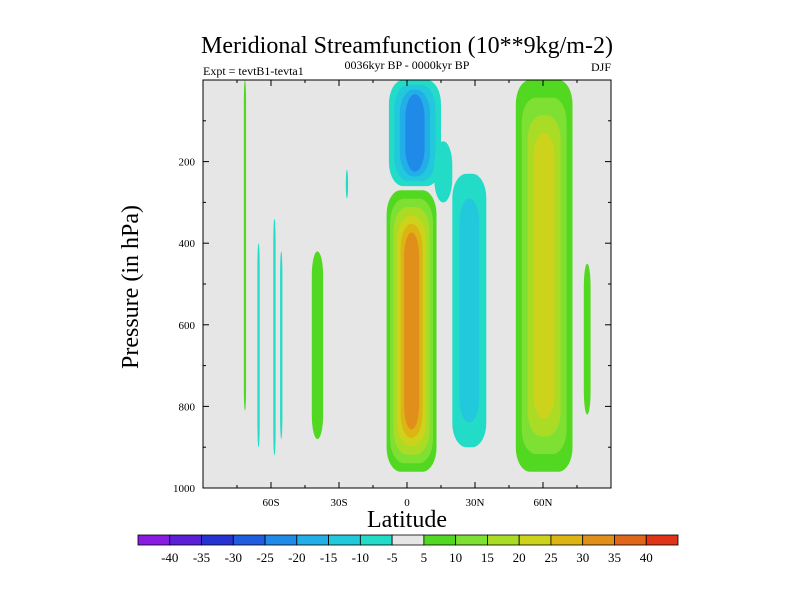 Image resolution: width=800 pixels, height=600 pixels. I want to click on colorbar-label: 25, so click(550, 557).